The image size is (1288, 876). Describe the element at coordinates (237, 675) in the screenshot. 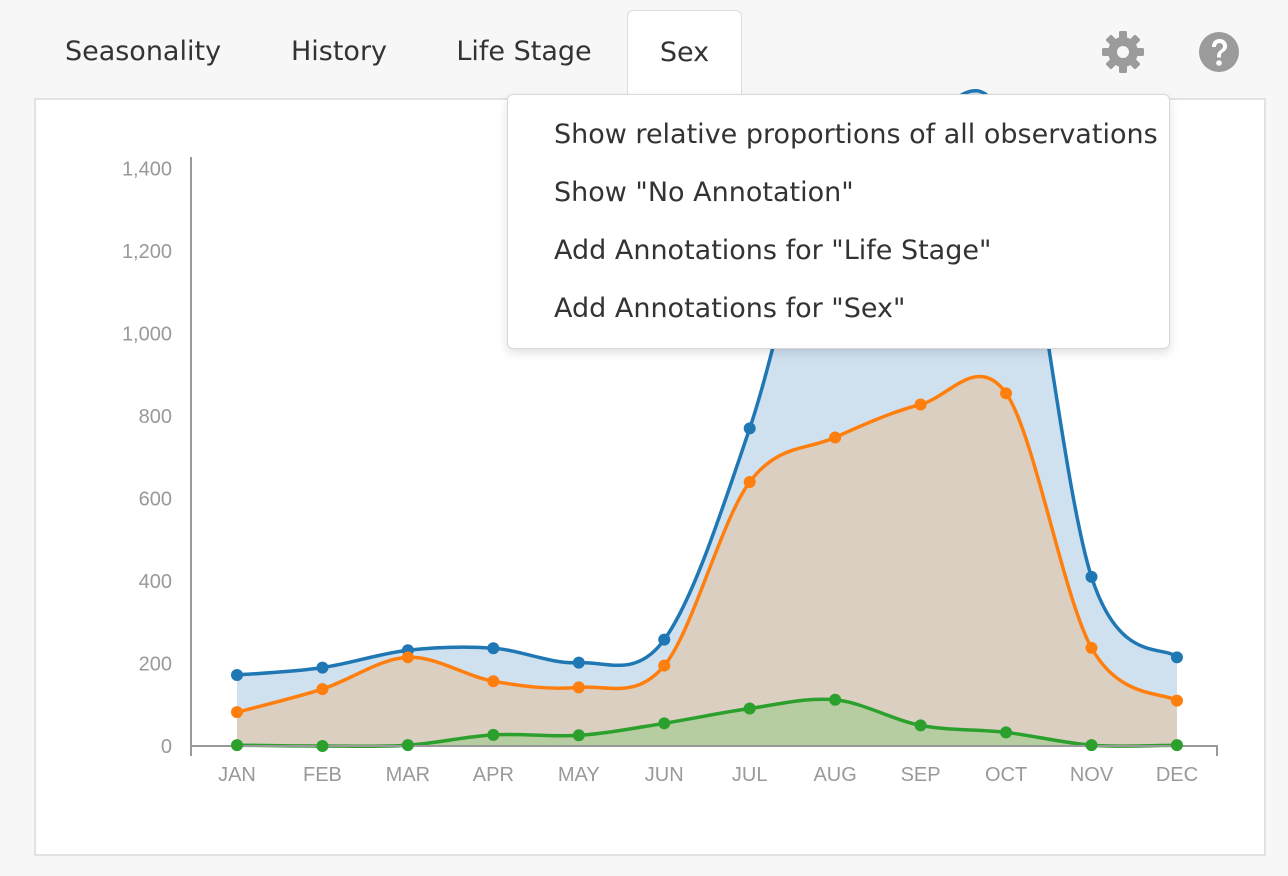

I see `series-0-point-jan` at that location.